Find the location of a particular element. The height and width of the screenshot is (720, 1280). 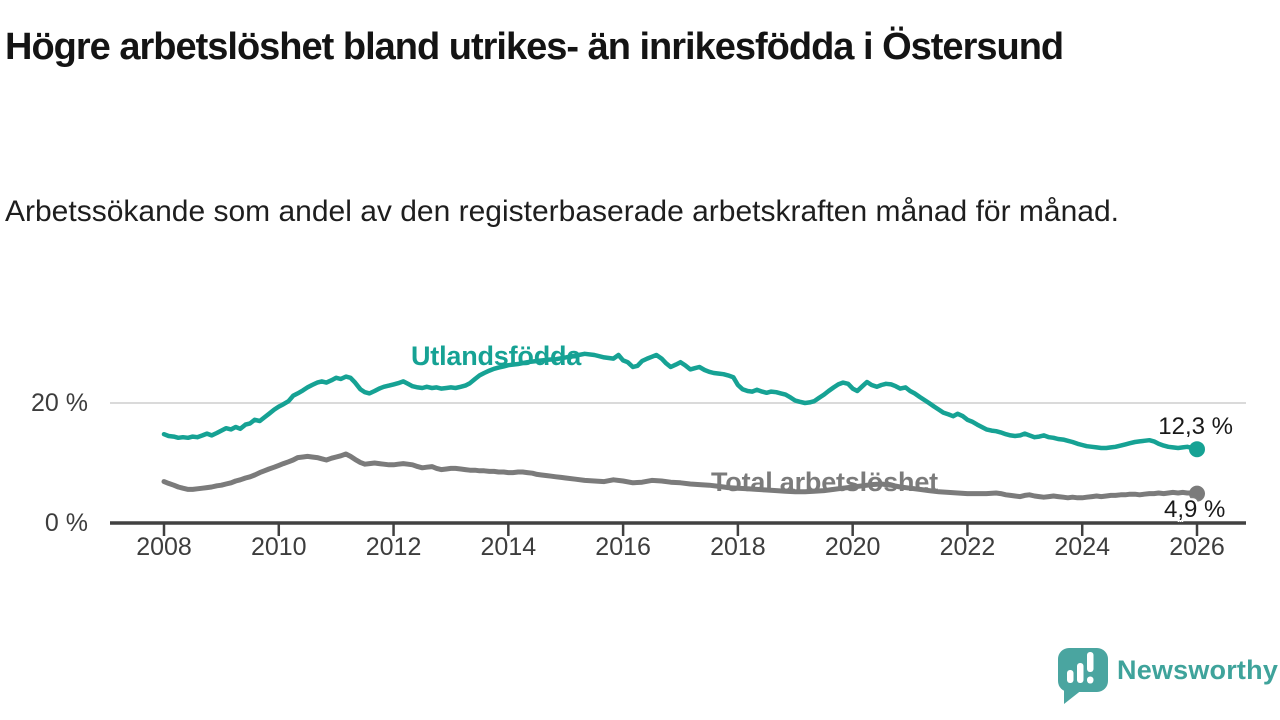

y-tick-label-0: 0 % is located at coordinates (66, 523).